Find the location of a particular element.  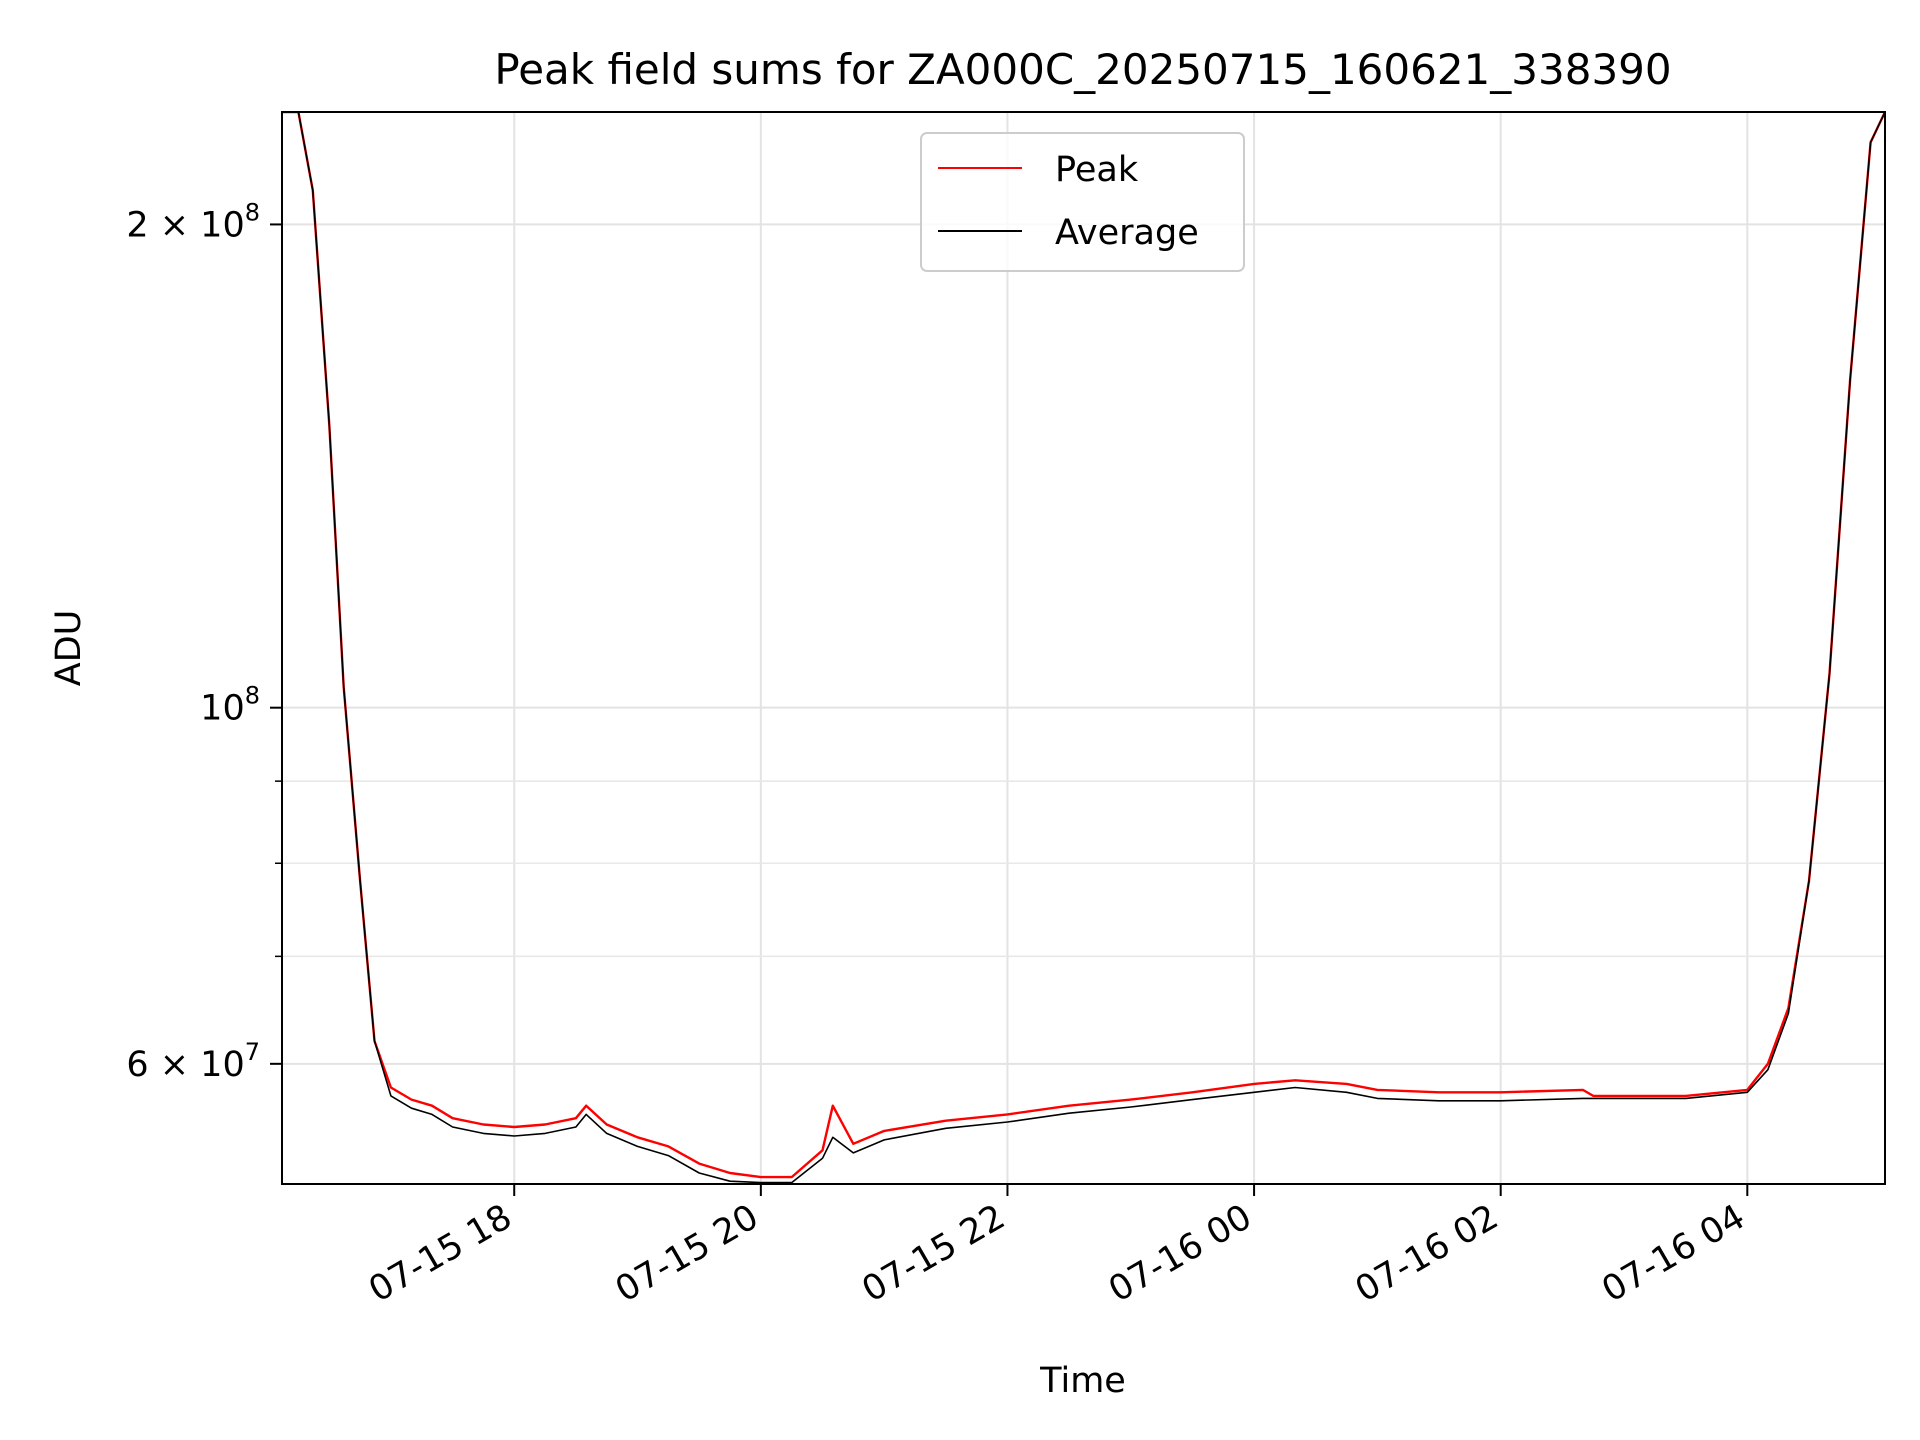

legend: Peak Average is located at coordinates (1082, 202).